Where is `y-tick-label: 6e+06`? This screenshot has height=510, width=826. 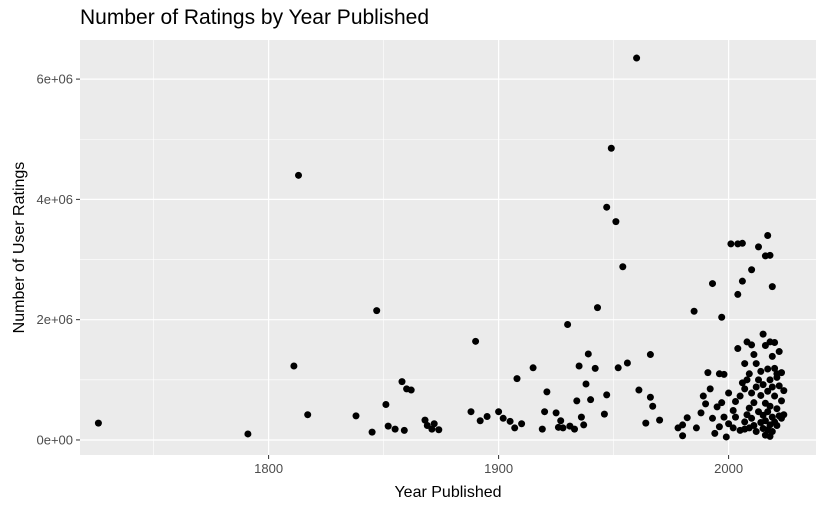
y-tick-label: 6e+06 is located at coordinates (54, 79).